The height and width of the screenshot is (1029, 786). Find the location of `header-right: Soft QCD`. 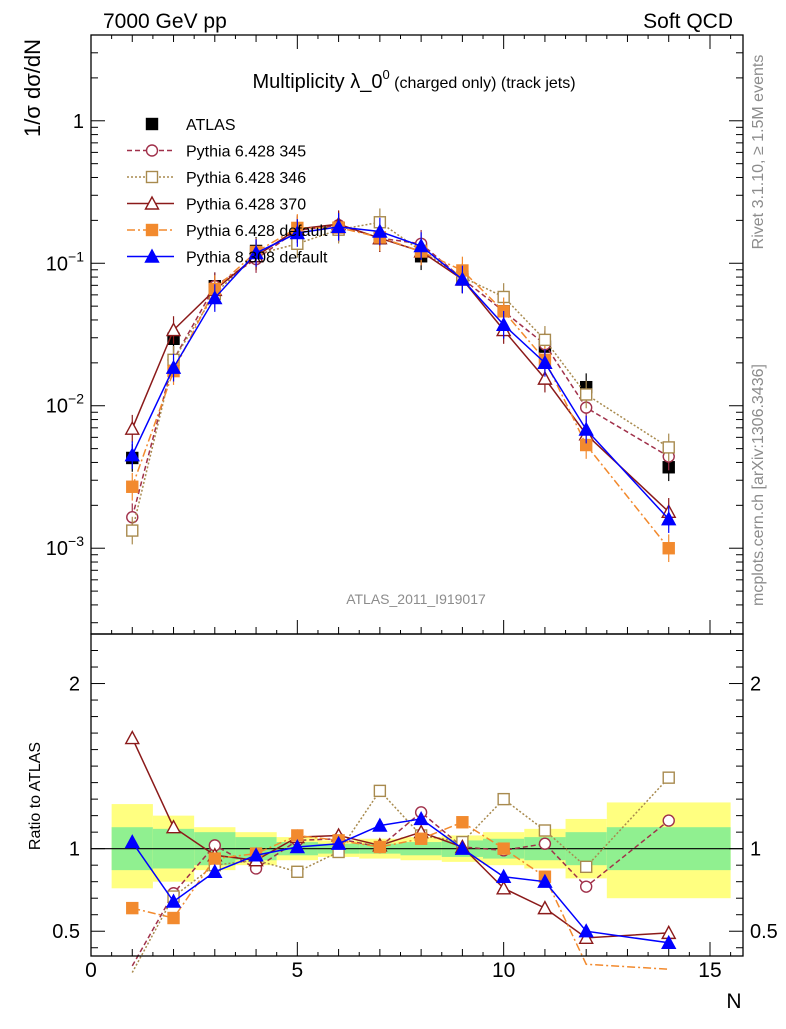

header-right: Soft QCD is located at coordinates (688, 21).